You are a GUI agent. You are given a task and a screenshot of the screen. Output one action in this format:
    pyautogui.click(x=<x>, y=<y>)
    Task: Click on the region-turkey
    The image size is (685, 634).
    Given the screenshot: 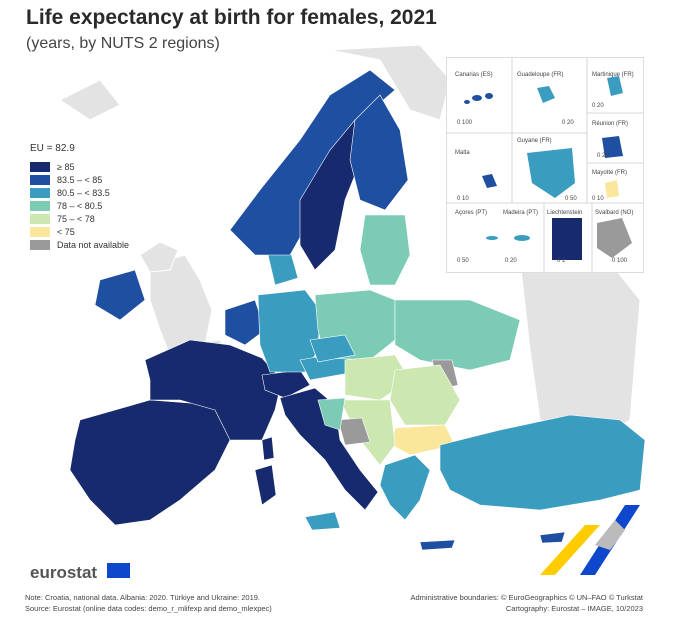 What is the action you would take?
    pyautogui.click(x=542, y=462)
    